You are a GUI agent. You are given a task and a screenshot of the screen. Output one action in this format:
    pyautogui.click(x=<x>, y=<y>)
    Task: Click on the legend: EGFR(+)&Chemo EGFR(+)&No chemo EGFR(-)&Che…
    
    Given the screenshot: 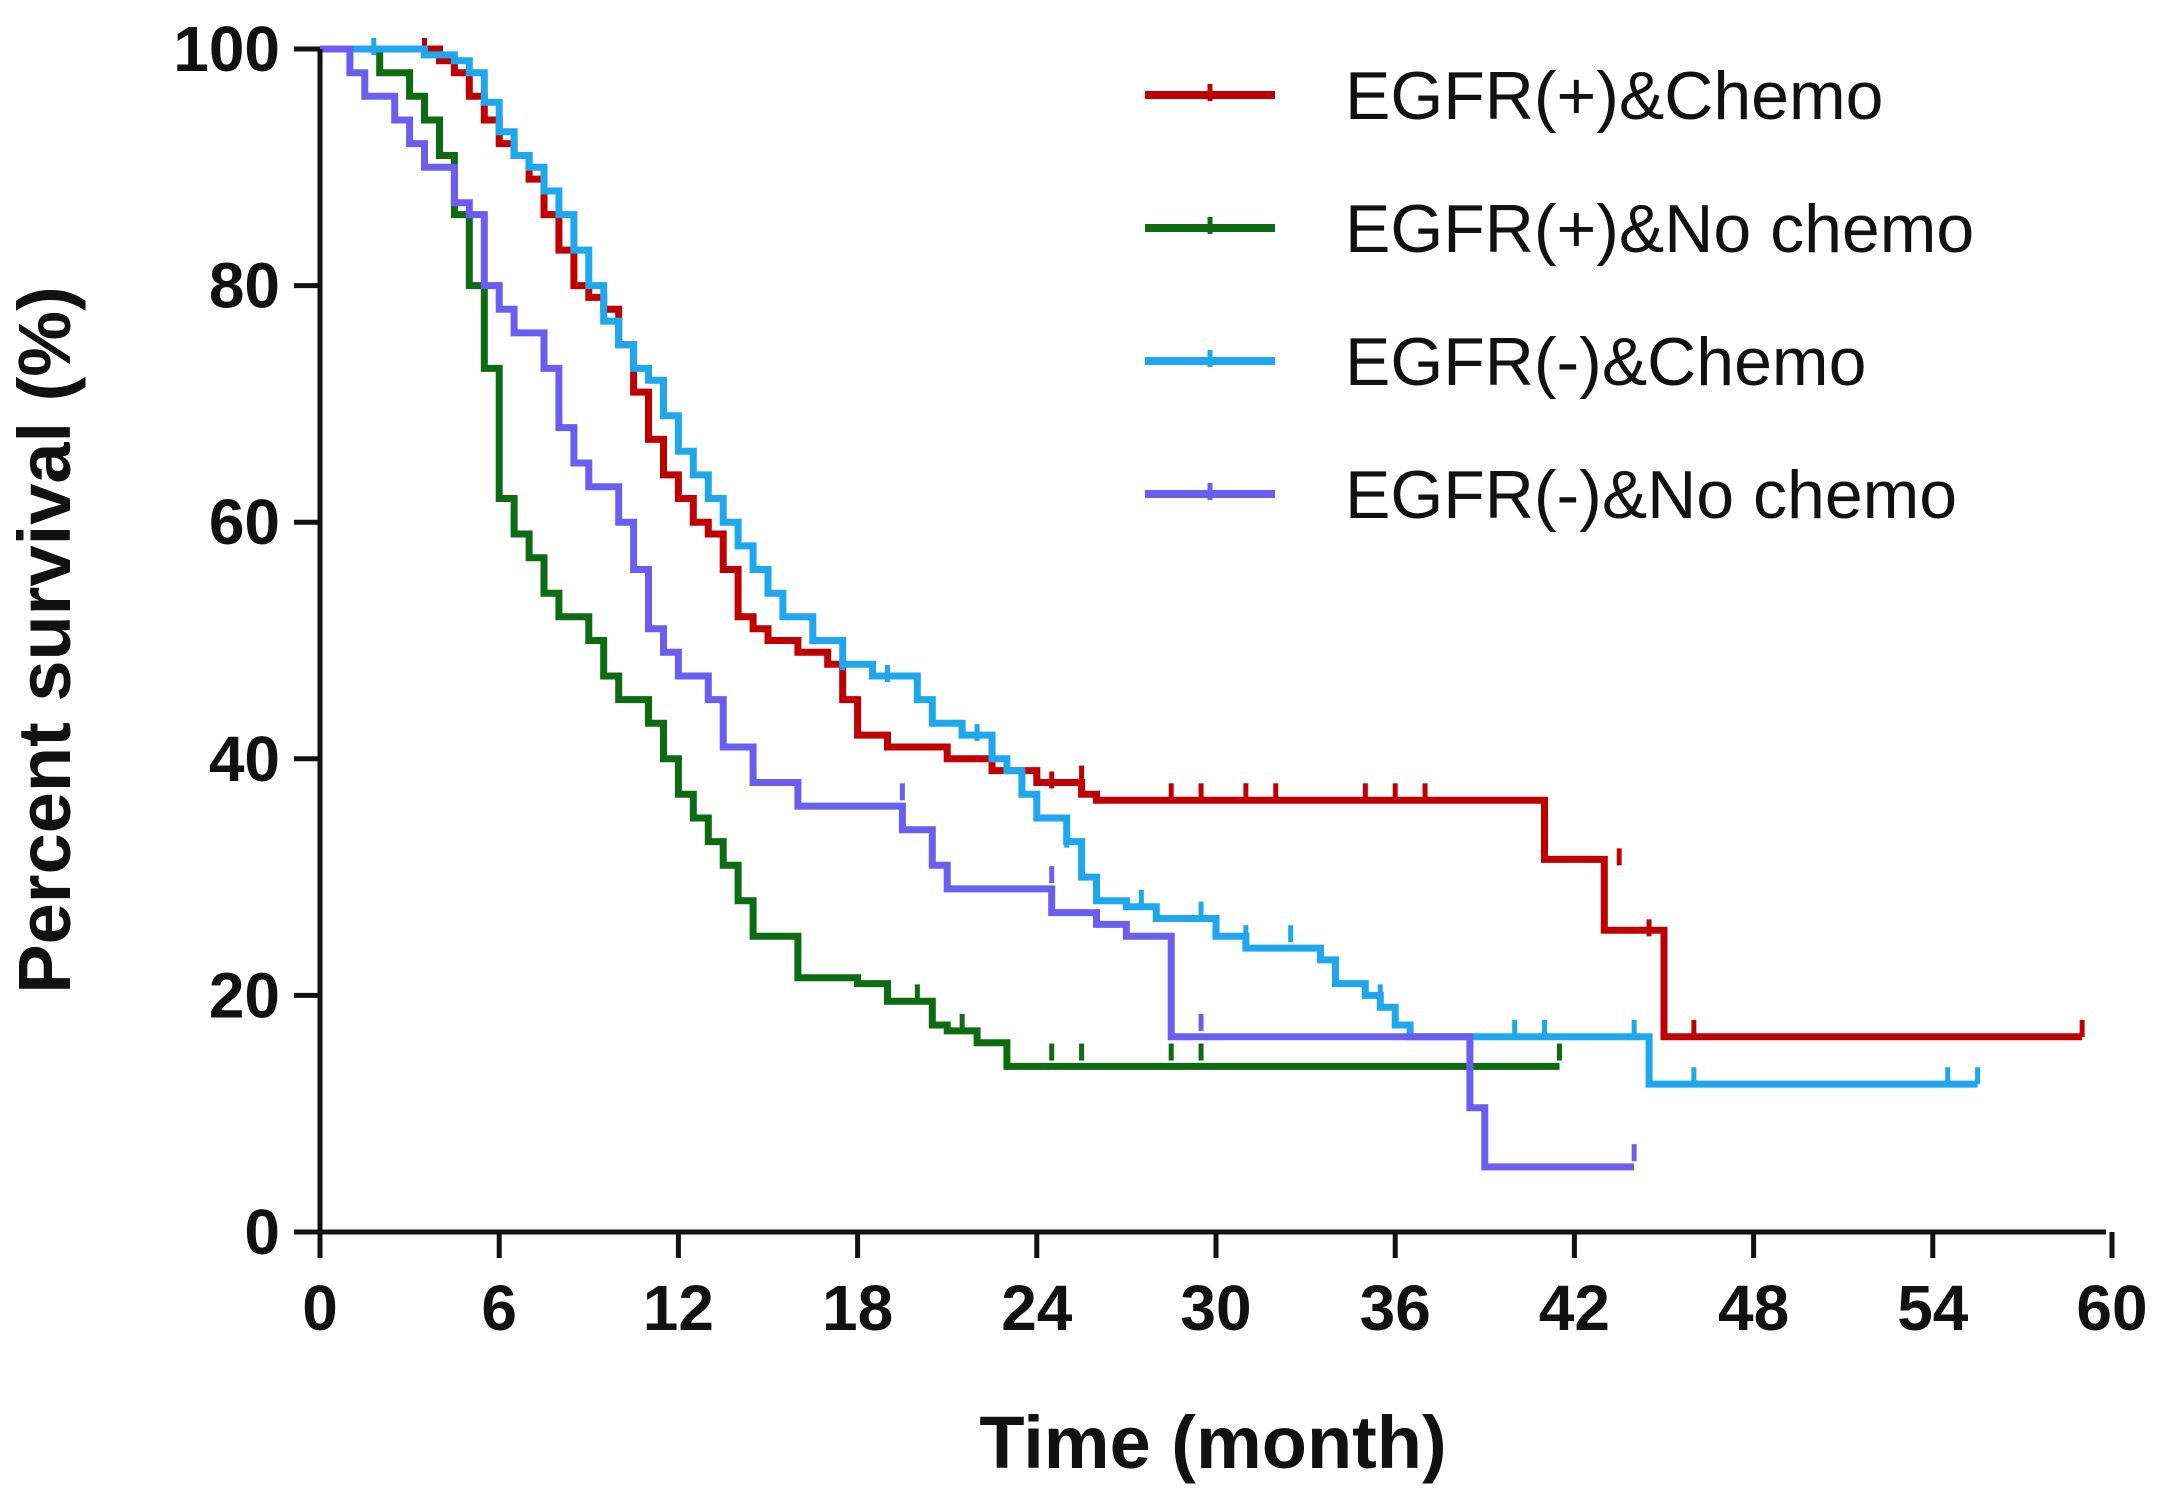 What is the action you would take?
    pyautogui.click(x=1559, y=295)
    